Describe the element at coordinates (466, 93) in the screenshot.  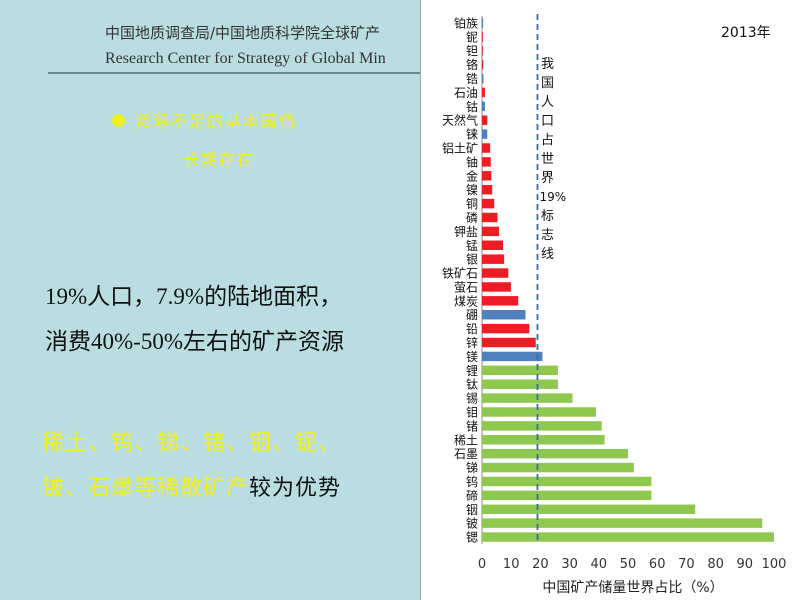
I see `category-label: 石油` at that location.